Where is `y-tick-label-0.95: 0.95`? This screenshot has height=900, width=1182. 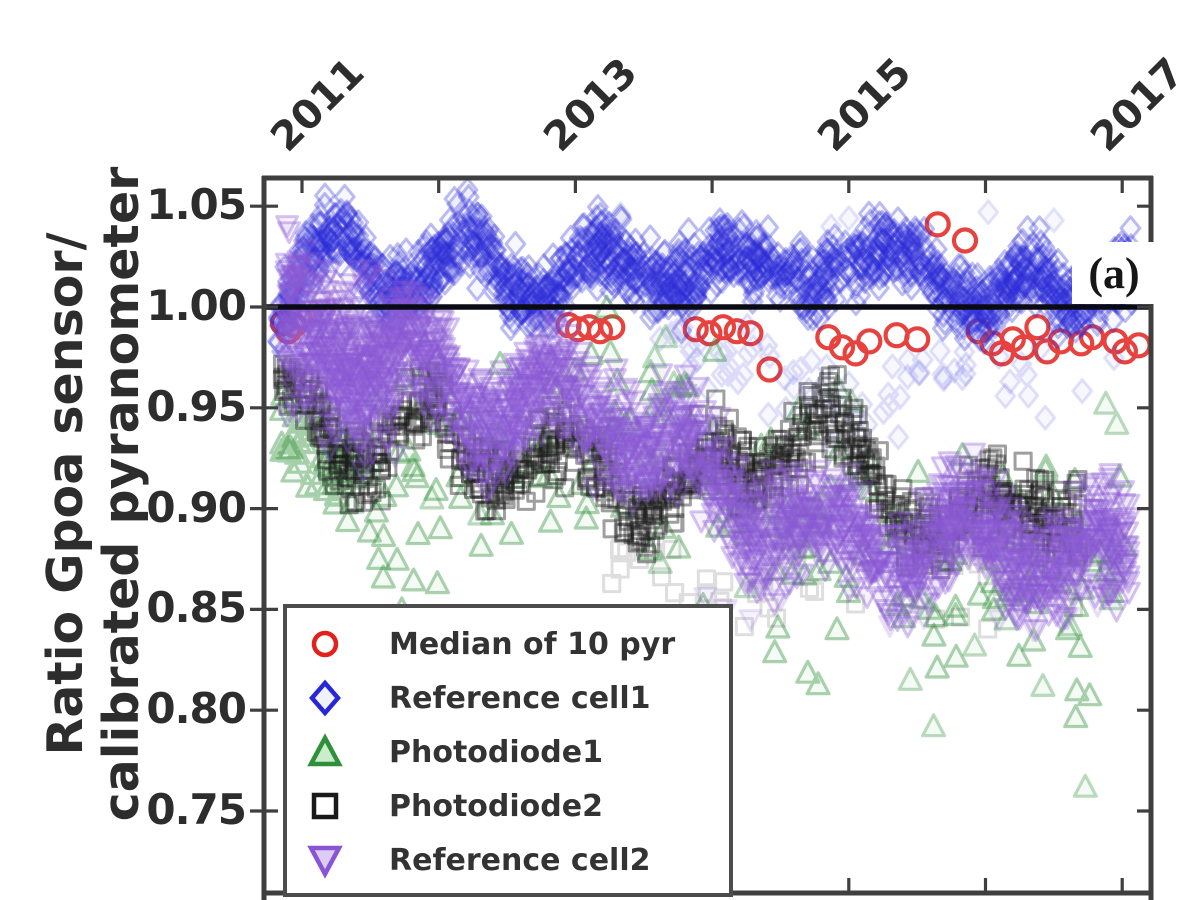 y-tick-label-0.95: 0.95 is located at coordinates (196, 406).